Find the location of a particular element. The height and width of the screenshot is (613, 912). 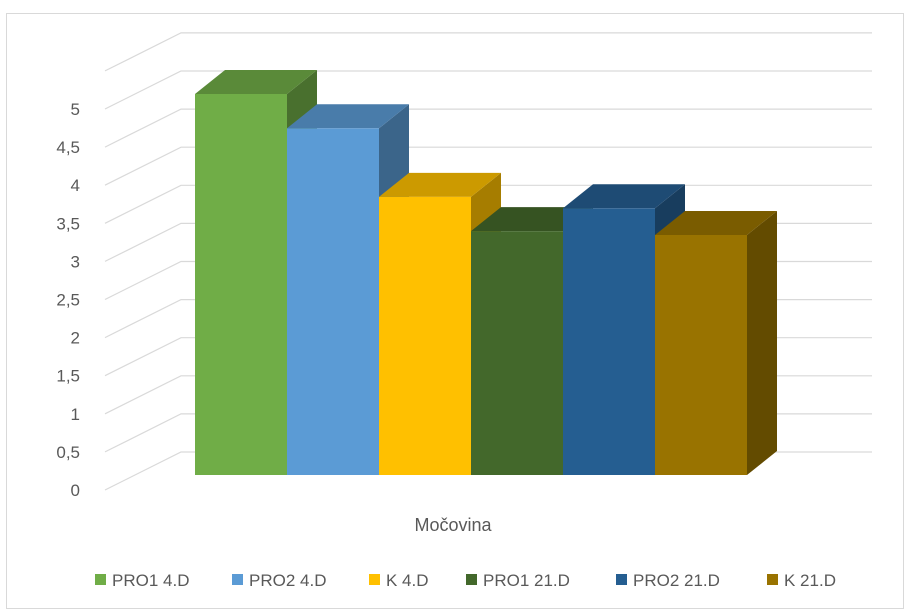

y-tick-label: 0 is located at coordinates (75, 490).